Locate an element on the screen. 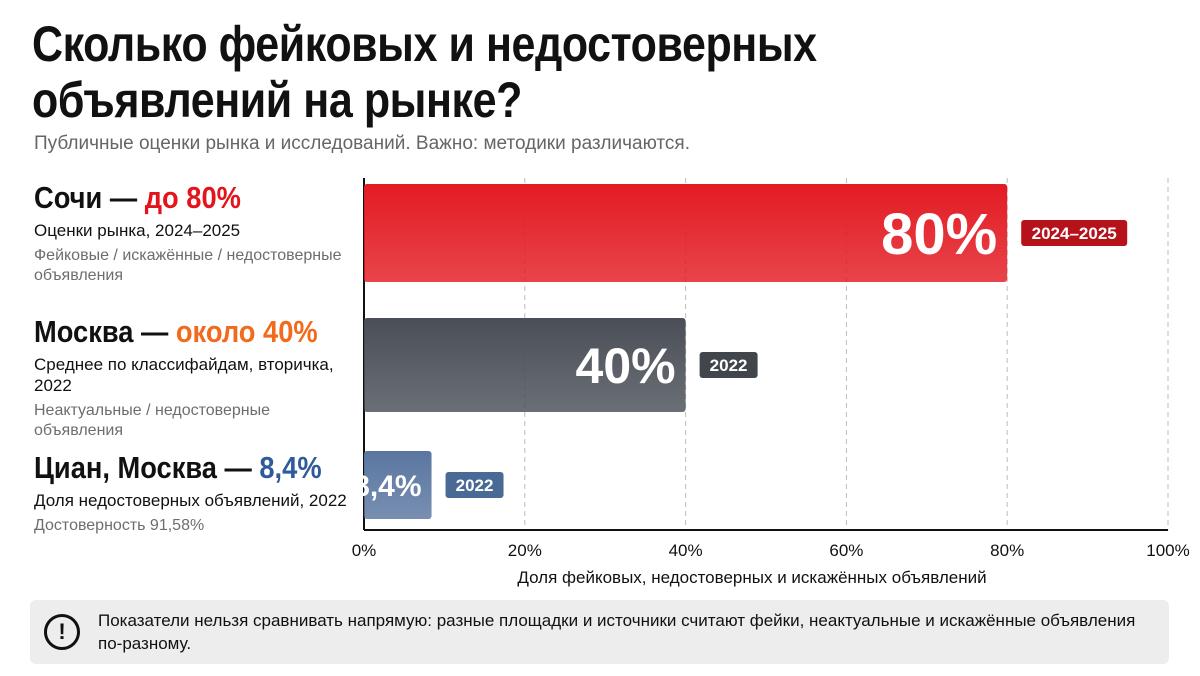 This screenshot has width=1200, height=676. row-heading: Москва — около 40% is located at coordinates (176, 332).